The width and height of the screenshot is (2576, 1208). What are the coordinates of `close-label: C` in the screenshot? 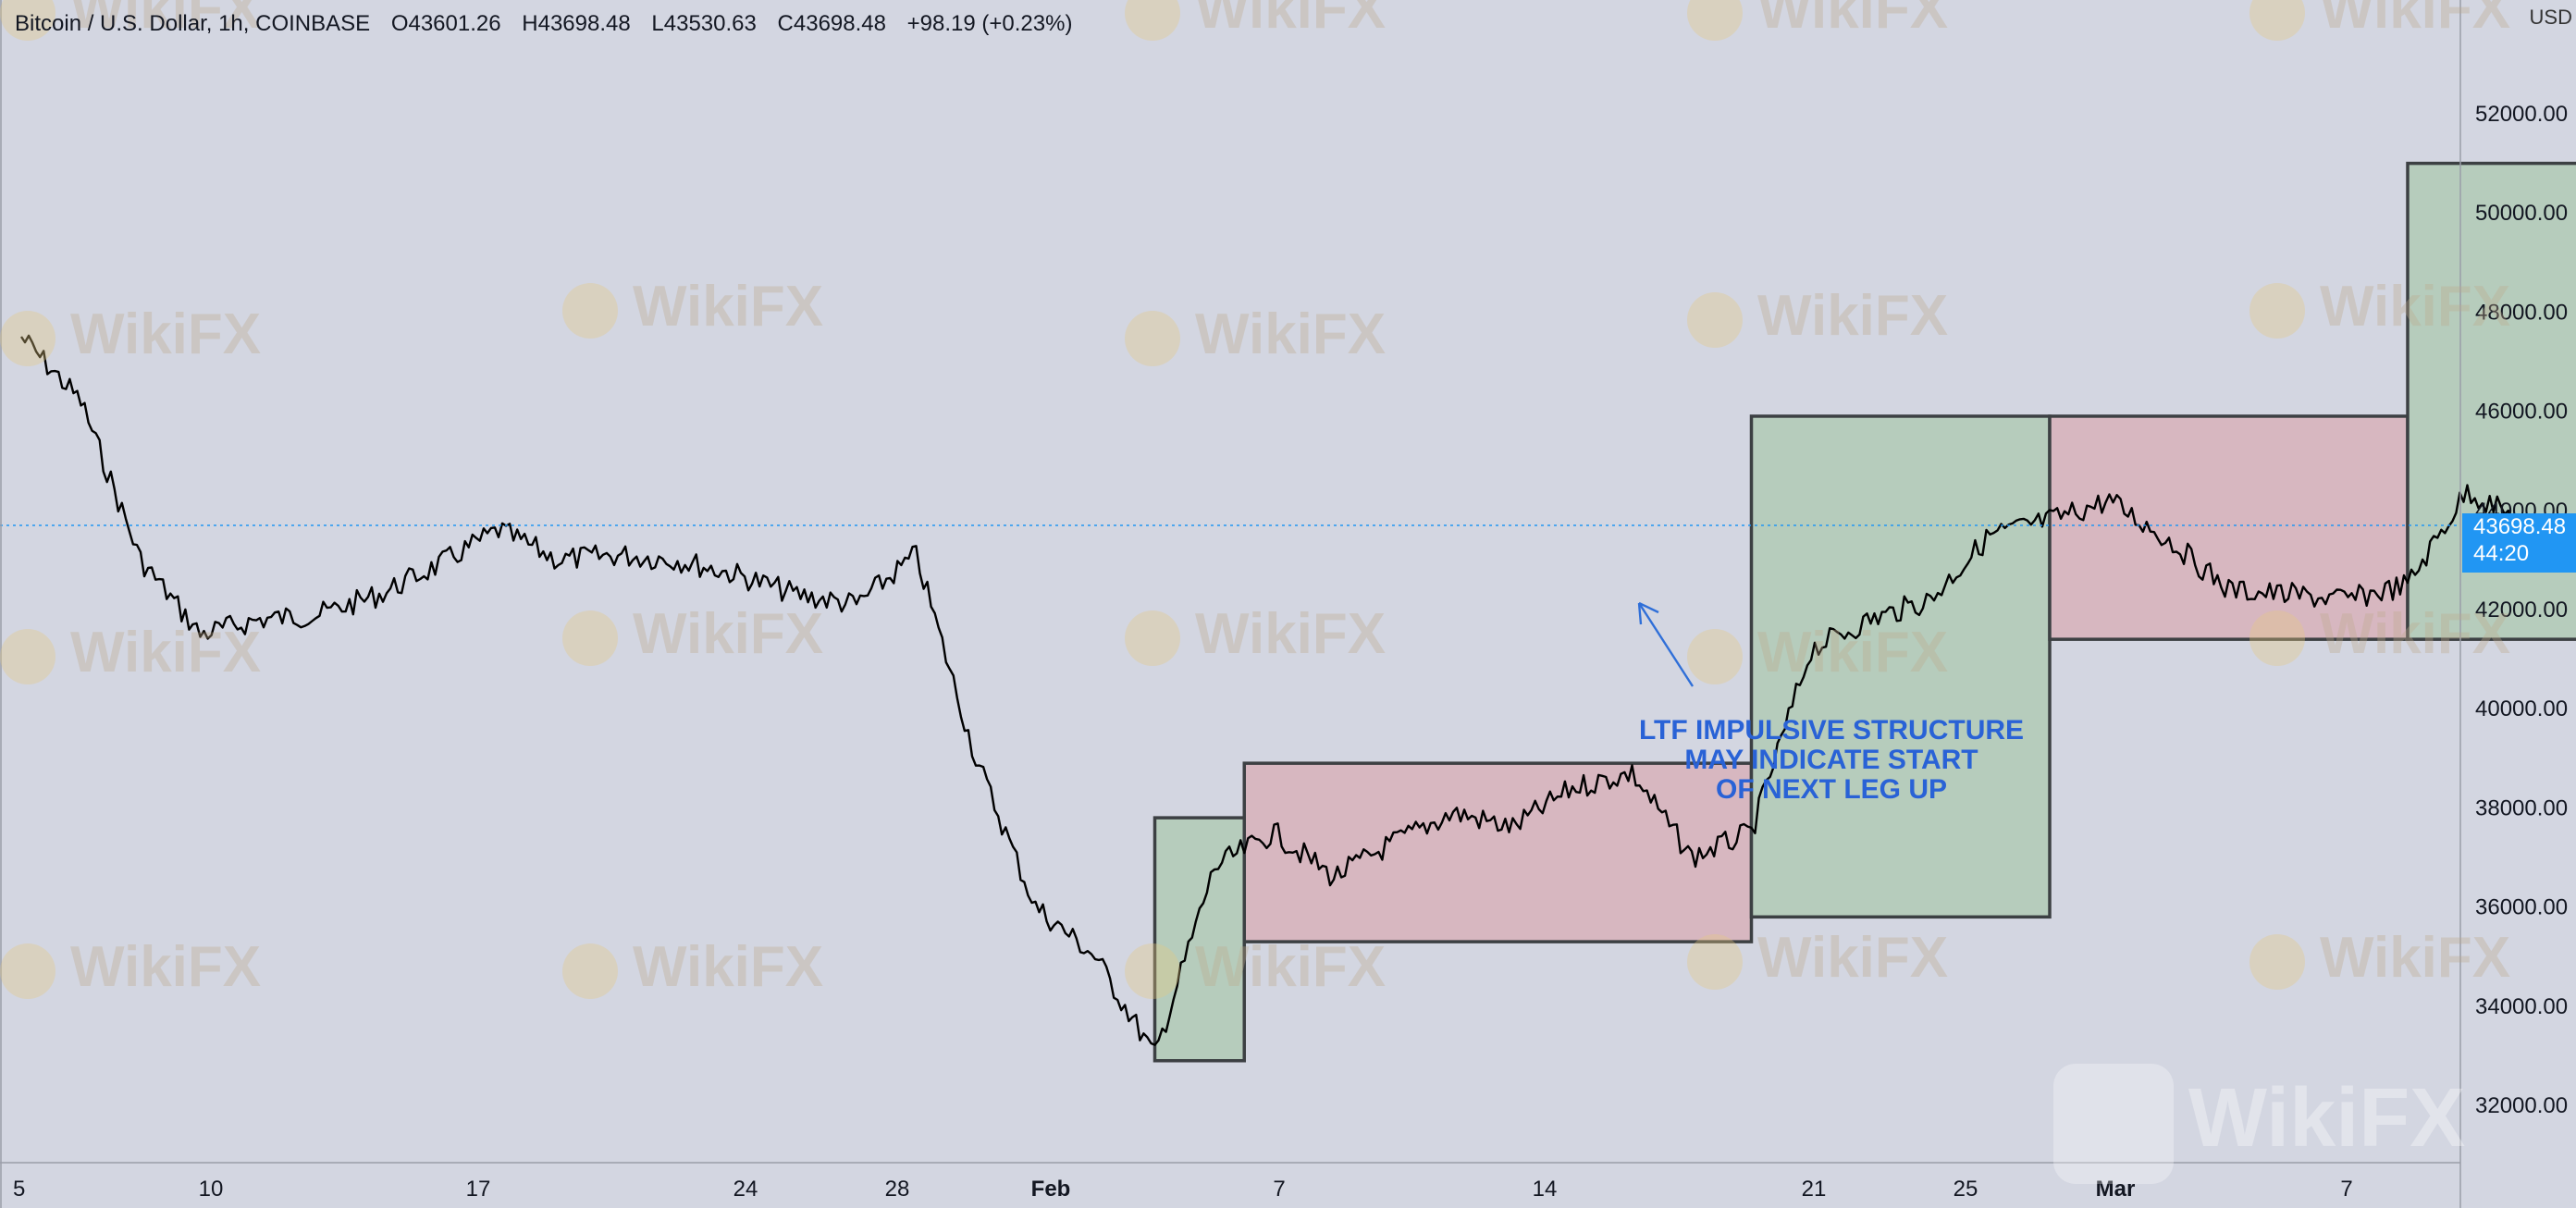 It's located at (785, 23).